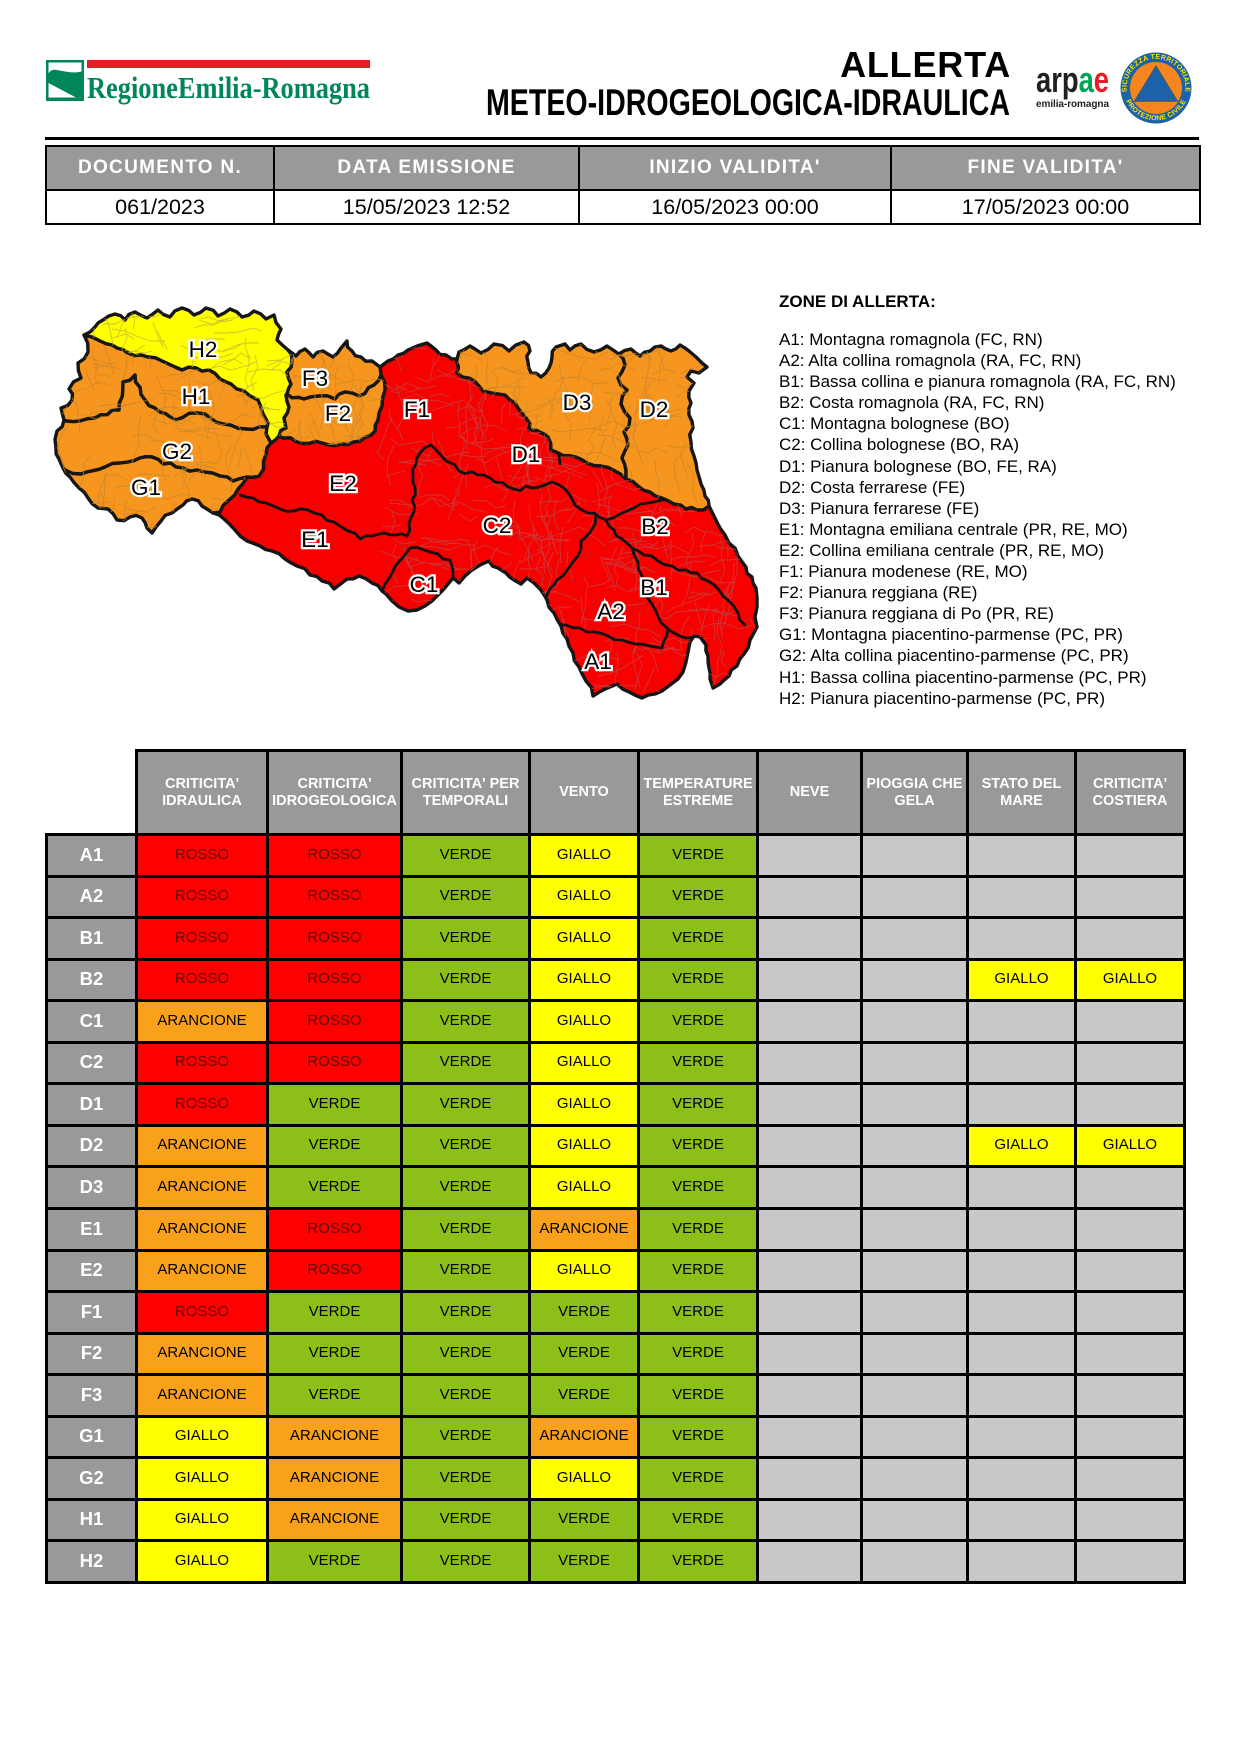 This screenshot has width=1240, height=1755. Describe the element at coordinates (526, 454) in the screenshot. I see `svg-text: D1` at that location.